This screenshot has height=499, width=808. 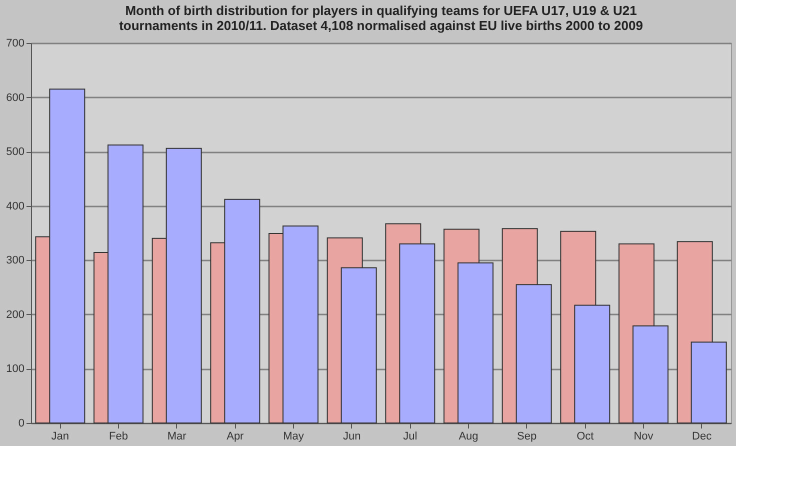 What do you see at coordinates (177, 436) in the screenshot?
I see `x-tick-label: Mar` at bounding box center [177, 436].